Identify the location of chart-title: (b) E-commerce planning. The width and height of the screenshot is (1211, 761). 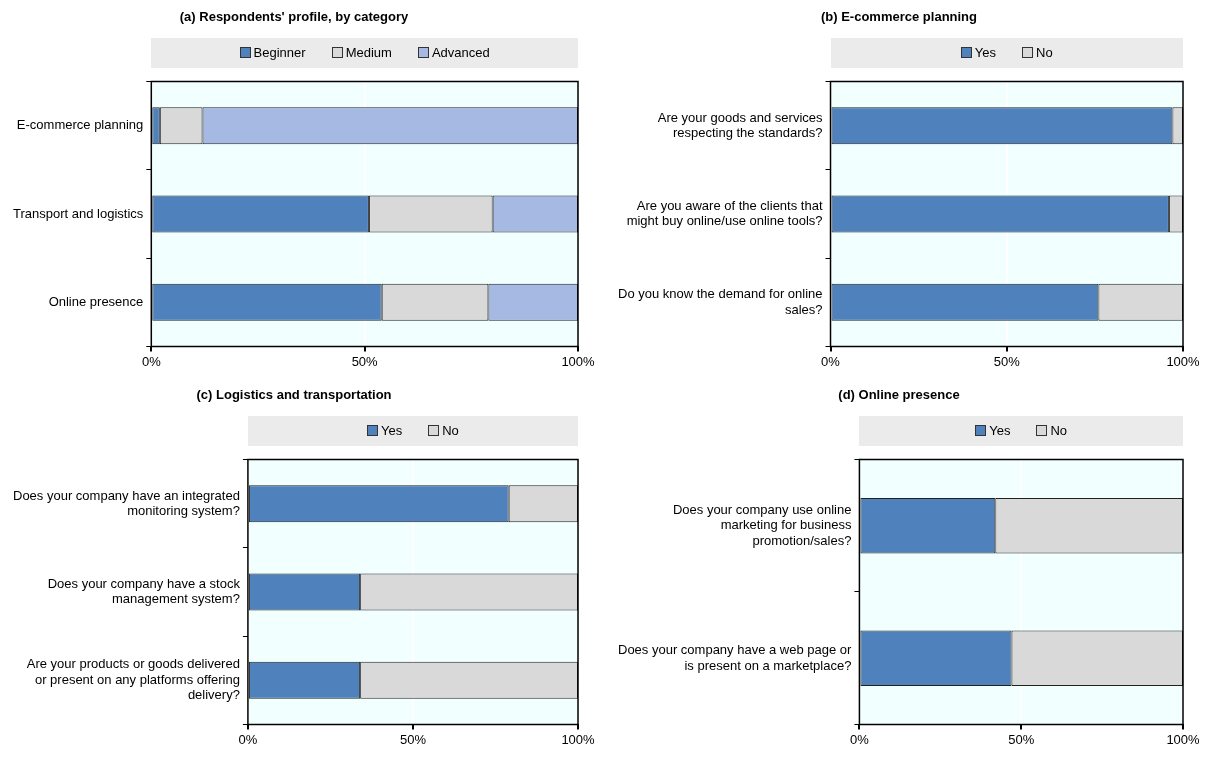
(899, 17).